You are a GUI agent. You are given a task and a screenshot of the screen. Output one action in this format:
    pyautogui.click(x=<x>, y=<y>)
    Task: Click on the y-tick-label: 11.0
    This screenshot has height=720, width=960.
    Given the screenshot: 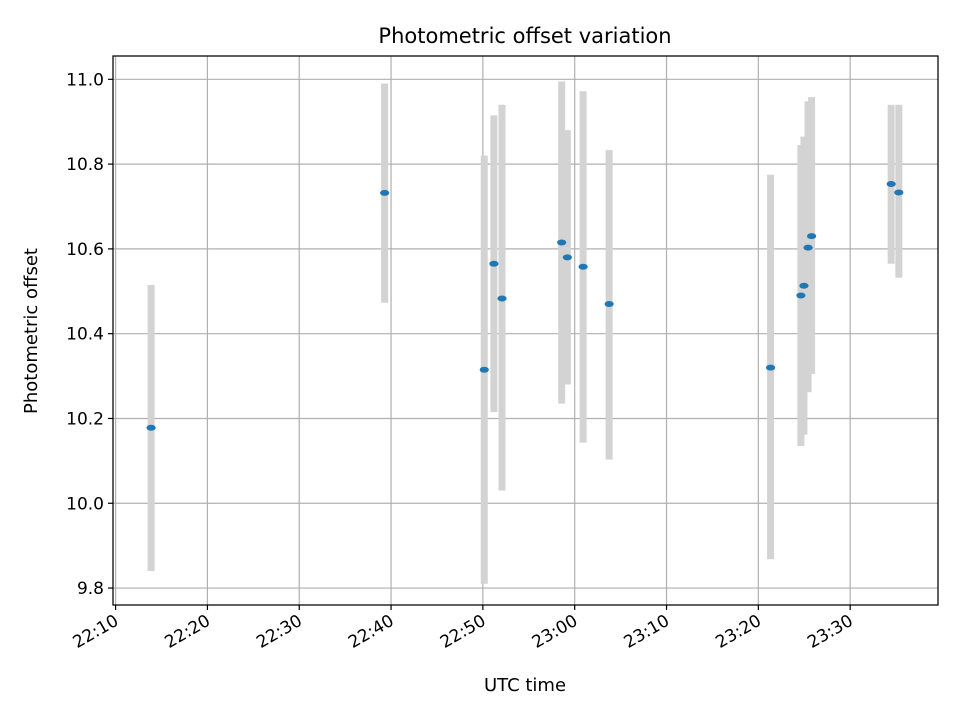 What is the action you would take?
    pyautogui.click(x=85, y=80)
    